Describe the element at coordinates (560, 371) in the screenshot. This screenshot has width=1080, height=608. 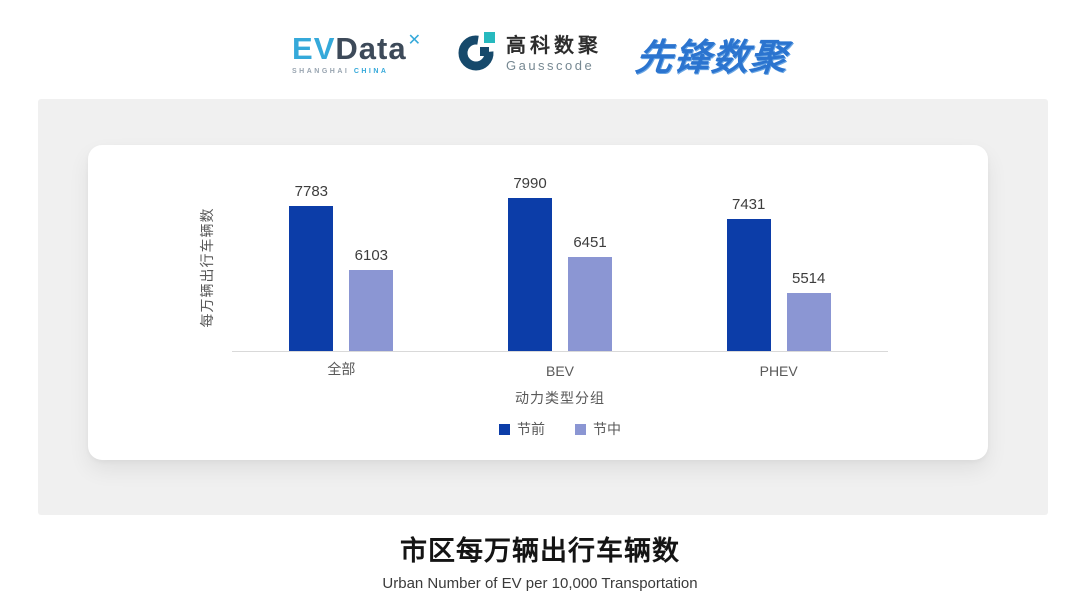
I see `category-label-BEV: BEV` at that location.